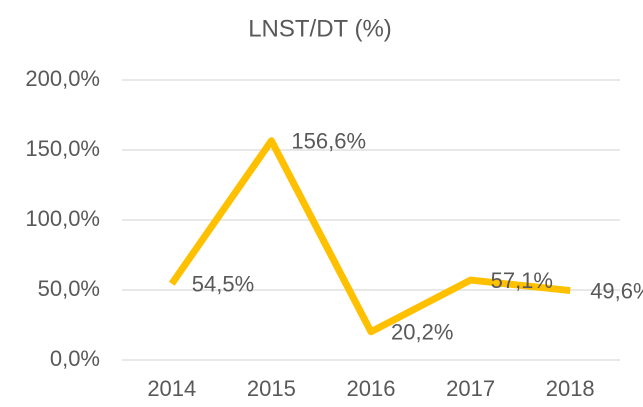 Image resolution: width=643 pixels, height=407 pixels. What do you see at coordinates (328, 141) in the screenshot?
I see `data-label: 156,6%` at bounding box center [328, 141].